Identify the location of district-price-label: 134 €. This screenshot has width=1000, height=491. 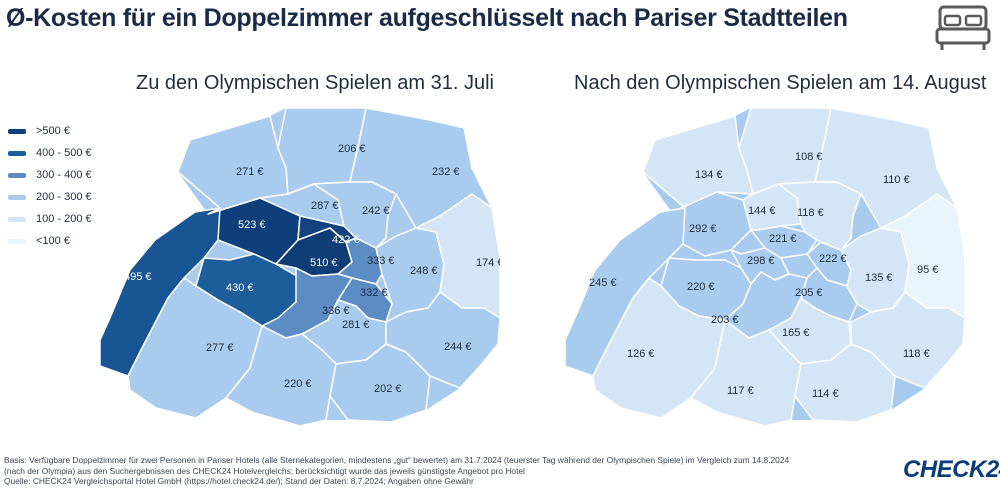
(709, 175).